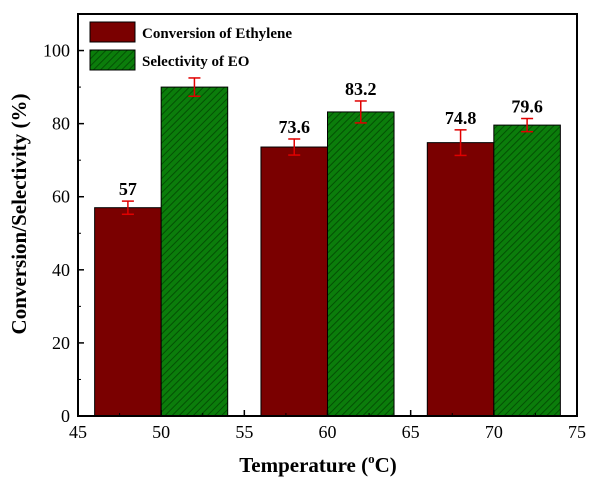 The width and height of the screenshot is (590, 477). I want to click on x-axis-title-degree: o, so click(371, 458).